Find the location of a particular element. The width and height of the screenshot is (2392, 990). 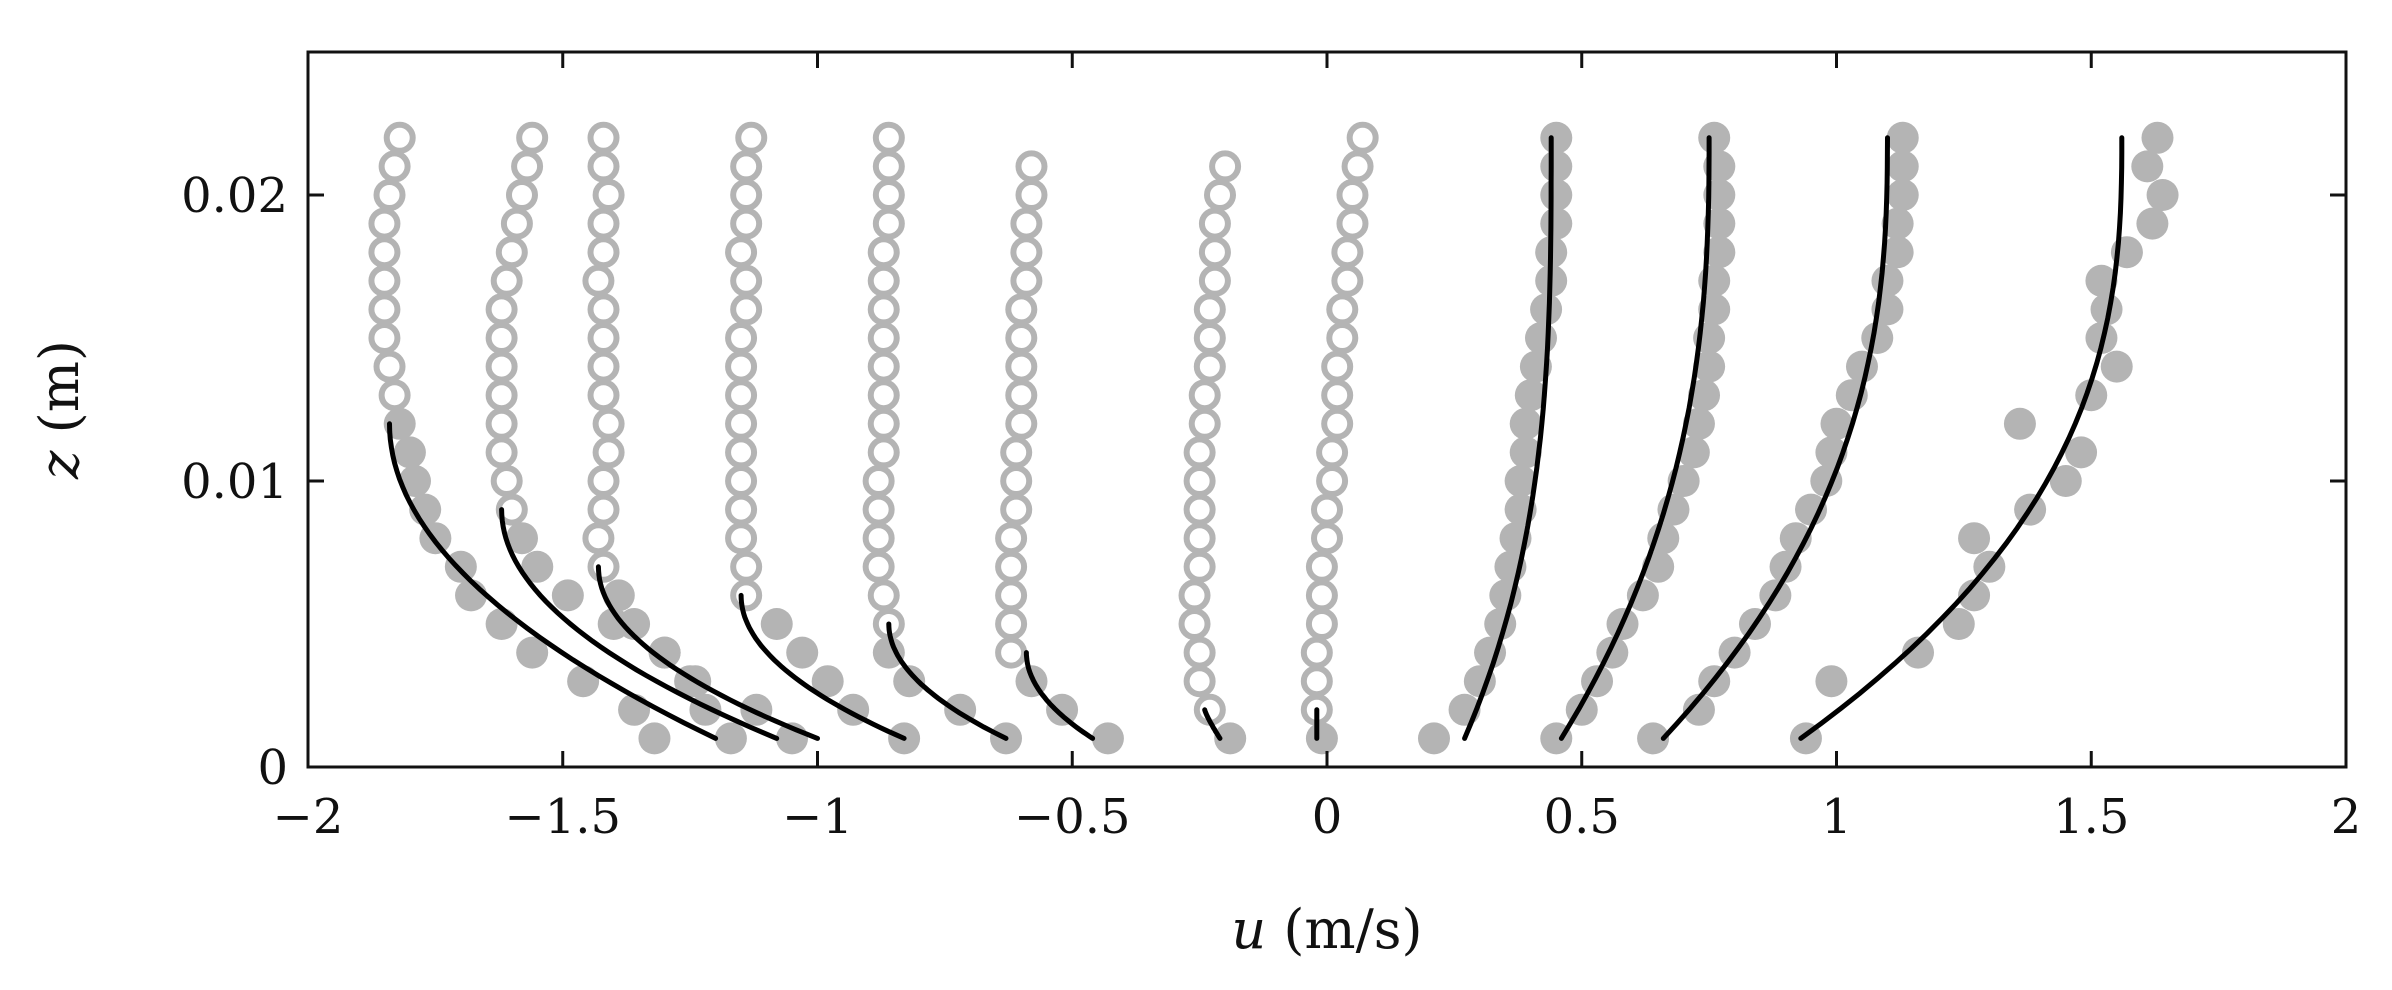

y-tick-label: 0 is located at coordinates (272, 768).